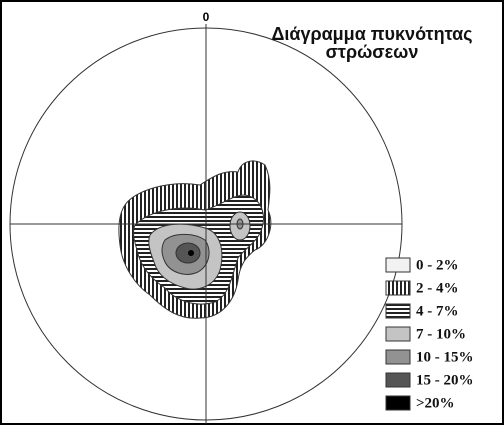 The image size is (504, 425). Describe the element at coordinates (435, 403) in the screenshot. I see `legend-label: >20%` at that location.